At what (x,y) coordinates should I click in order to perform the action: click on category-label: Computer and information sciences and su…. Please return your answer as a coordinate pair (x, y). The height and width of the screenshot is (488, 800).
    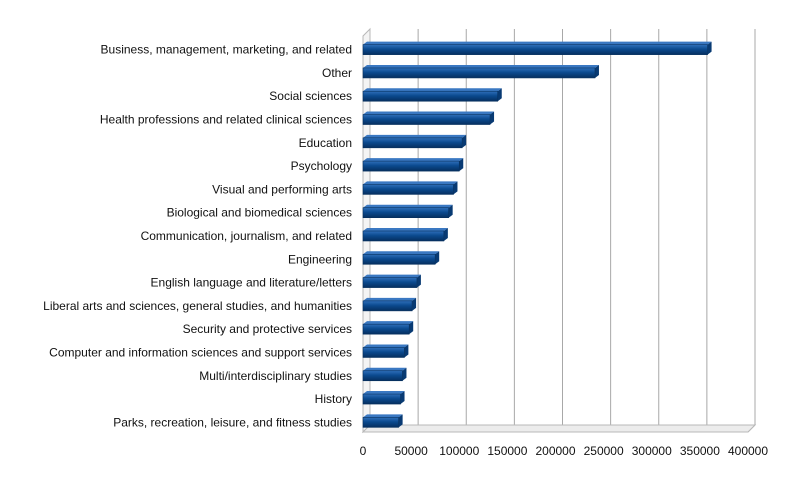
    Looking at the image, I should click on (200, 352).